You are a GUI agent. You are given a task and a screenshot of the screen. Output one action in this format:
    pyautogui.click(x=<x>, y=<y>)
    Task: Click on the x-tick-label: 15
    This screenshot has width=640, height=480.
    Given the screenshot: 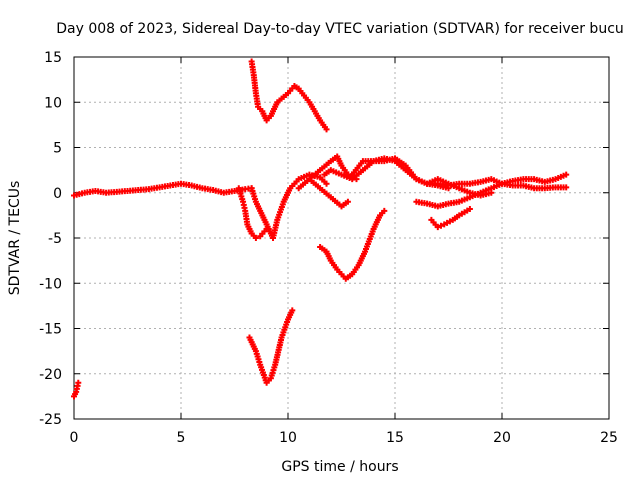 What is the action you would take?
    pyautogui.click(x=395, y=438)
    